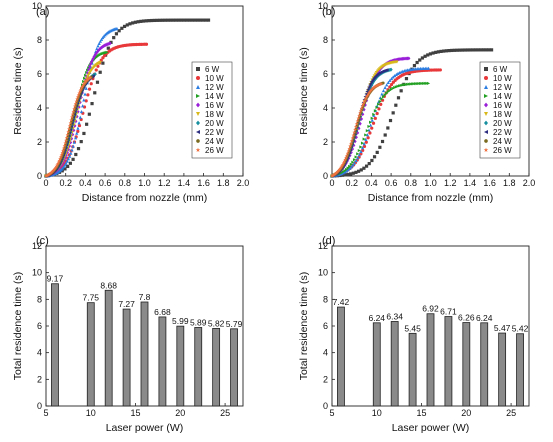 Image resolution: width=553 pixels, height=442 pixels. I want to click on x-tick-label: 25, so click(225, 413).